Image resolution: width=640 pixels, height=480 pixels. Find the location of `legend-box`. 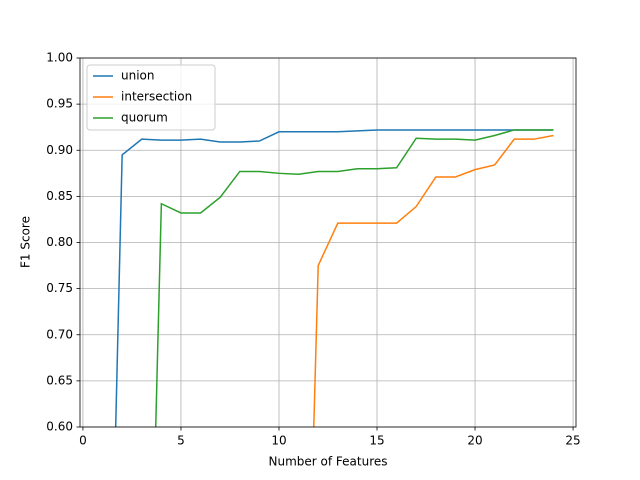

legend-box is located at coordinates (151, 97).